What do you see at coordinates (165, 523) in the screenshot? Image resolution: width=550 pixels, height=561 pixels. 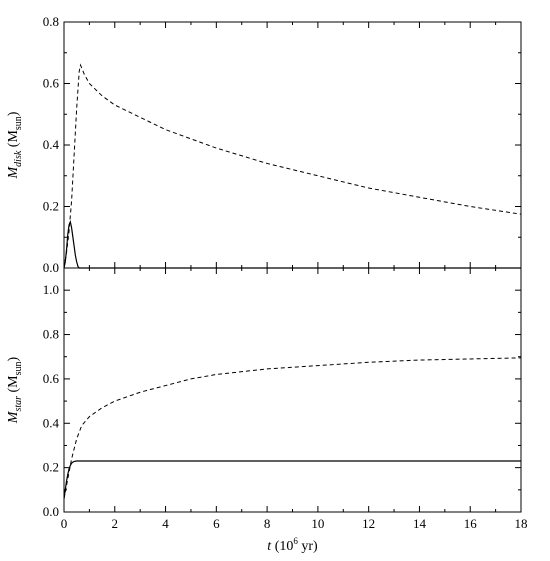 I see `x-tick-label: 4` at bounding box center [165, 523].